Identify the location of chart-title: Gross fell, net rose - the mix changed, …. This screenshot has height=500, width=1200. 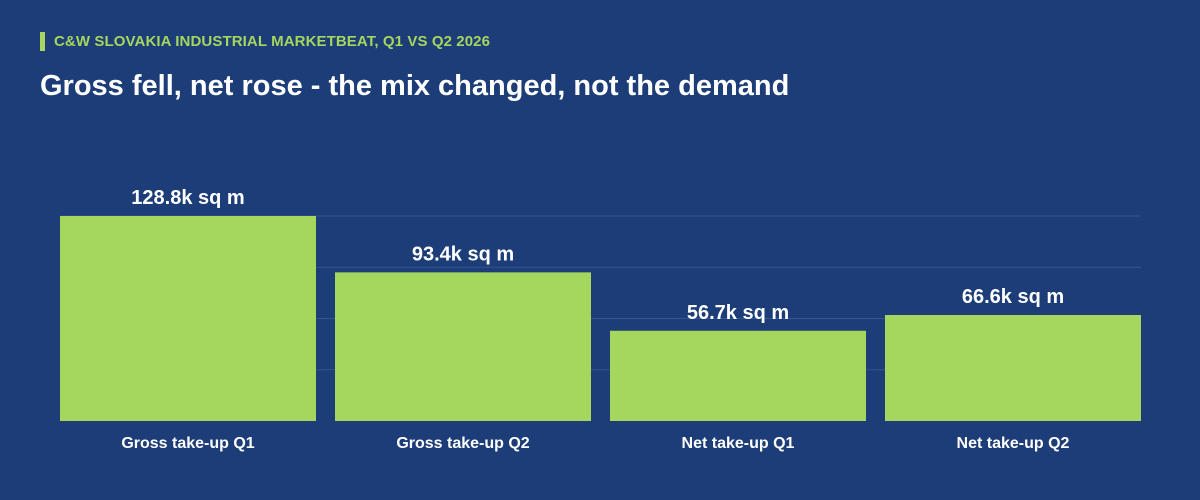
(415, 86).